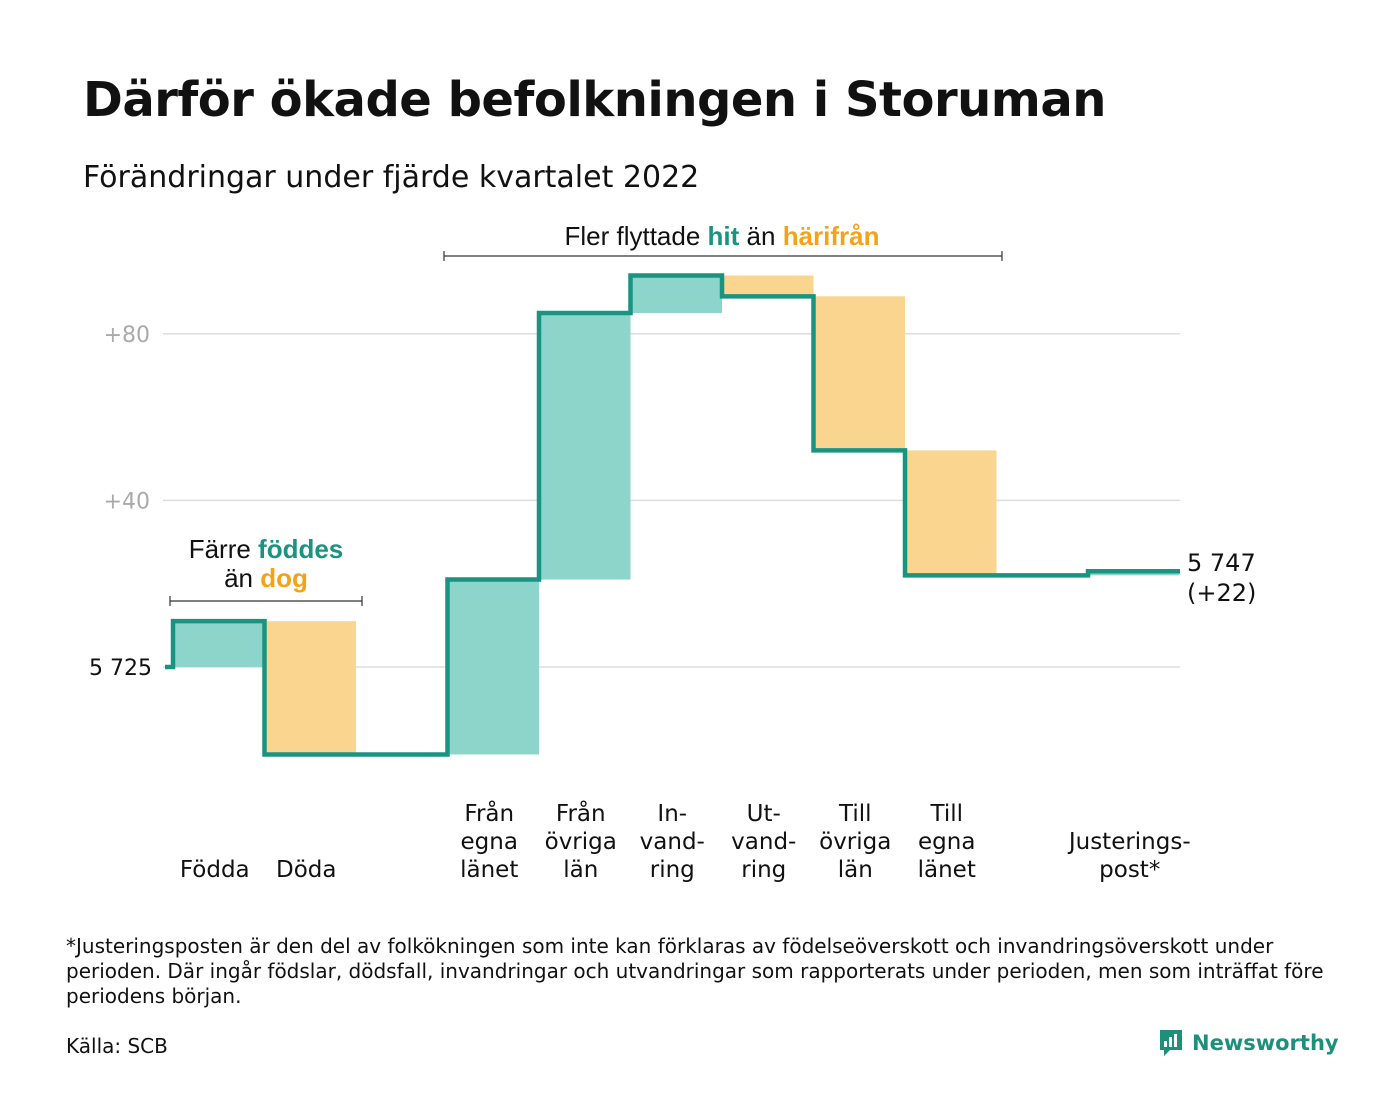  Describe the element at coordinates (1129, 842) in the screenshot. I see `category-label: Justerings-` at that location.